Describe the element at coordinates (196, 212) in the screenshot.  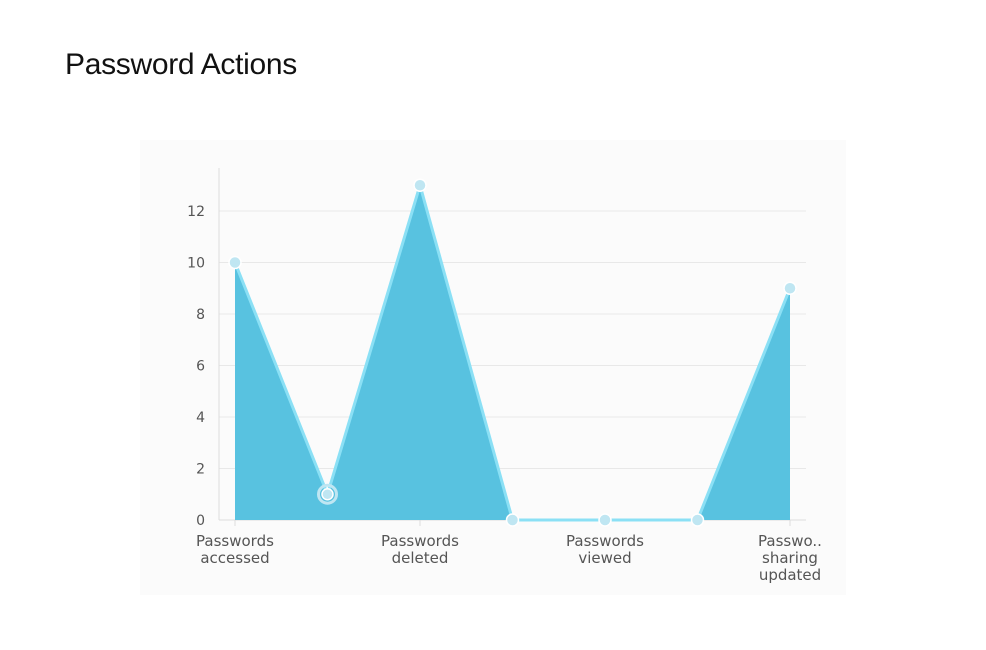
I see `y-tick-label: 12` at that location.